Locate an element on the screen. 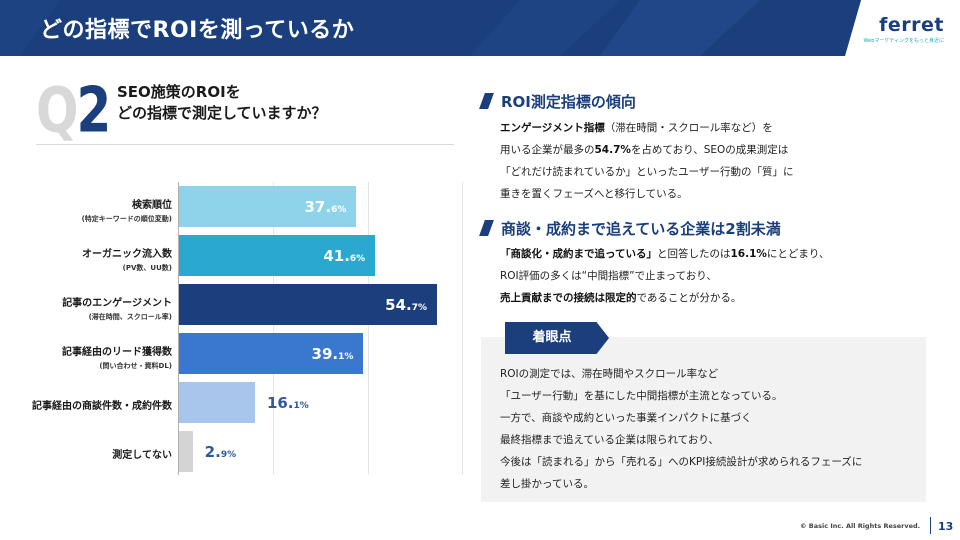  question-line-2: どの指標で測定していますか？ is located at coordinates (222, 113).